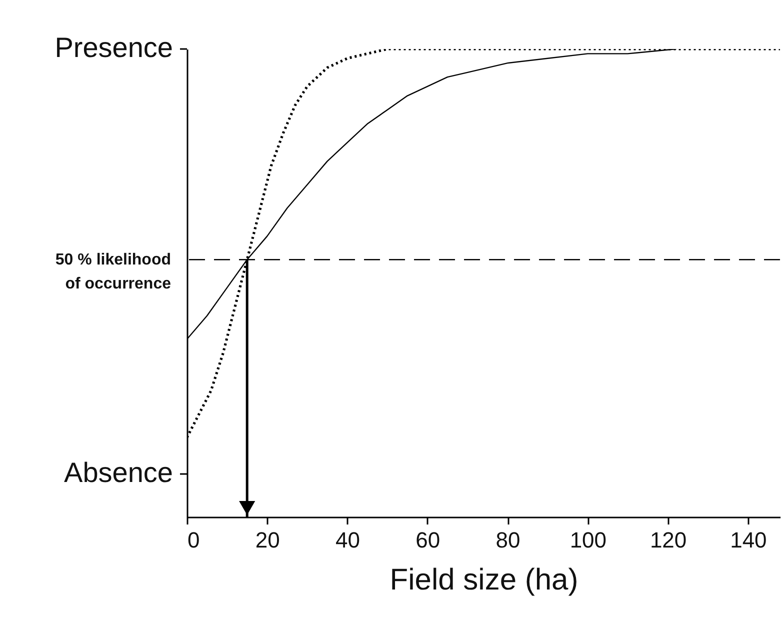  Describe the element at coordinates (588, 540) in the screenshot. I see `x-tick-label: 100` at that location.